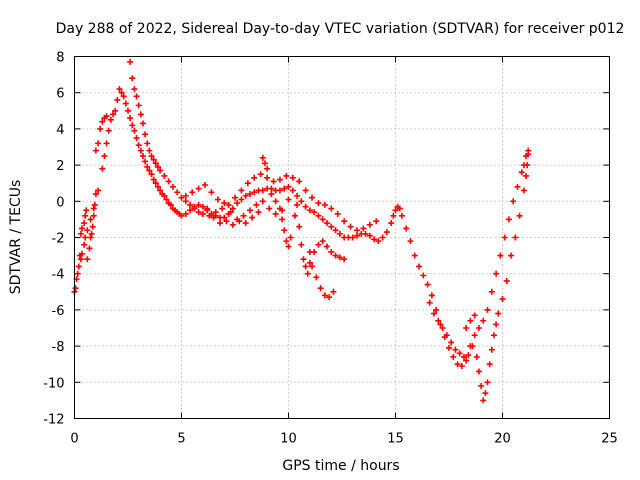 The height and width of the screenshot is (480, 640). What do you see at coordinates (237, 205) in the screenshot?
I see `series-mid-spread` at bounding box center [237, 205].